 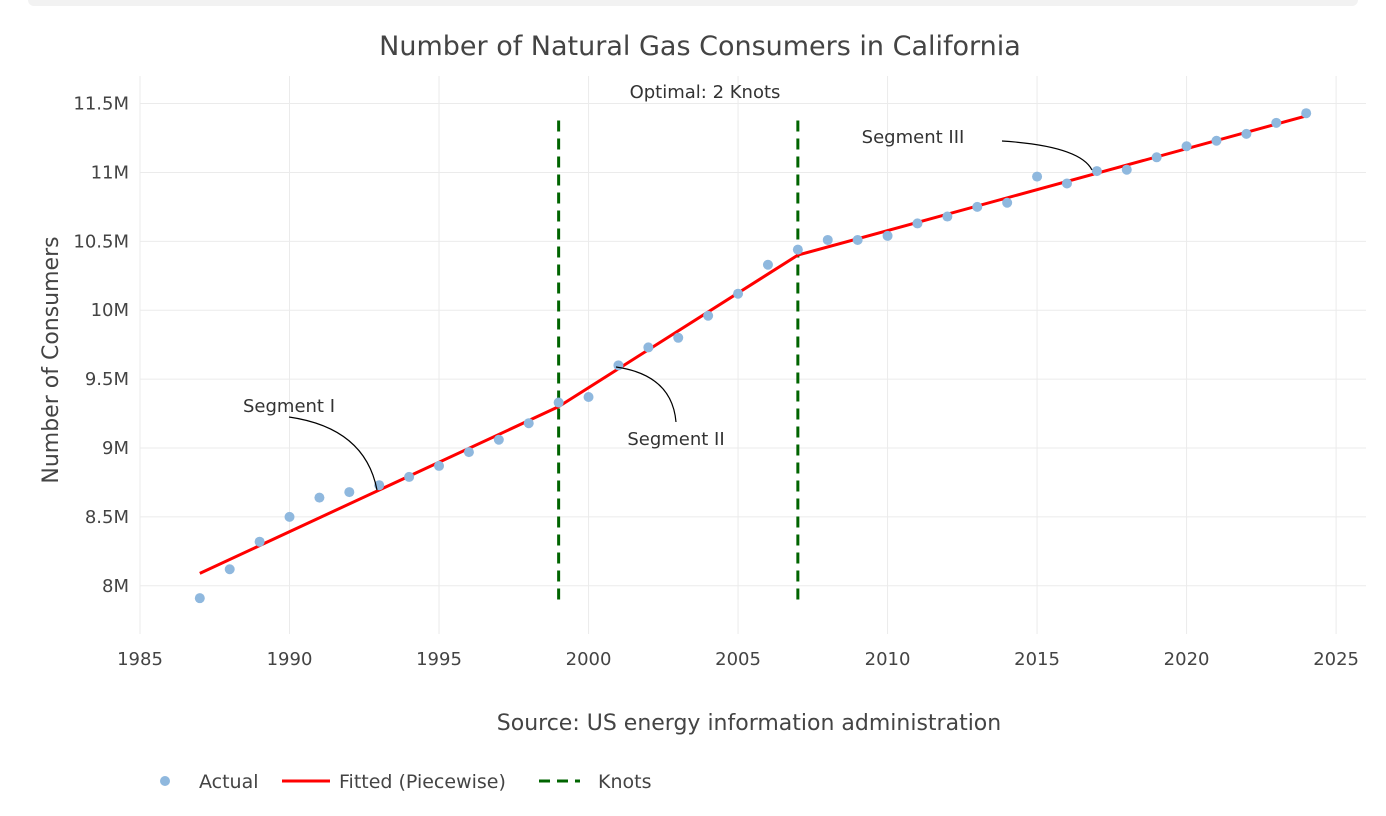 What do you see at coordinates (1336, 659) in the screenshot?
I see `x-tick-label: 2025` at bounding box center [1336, 659].